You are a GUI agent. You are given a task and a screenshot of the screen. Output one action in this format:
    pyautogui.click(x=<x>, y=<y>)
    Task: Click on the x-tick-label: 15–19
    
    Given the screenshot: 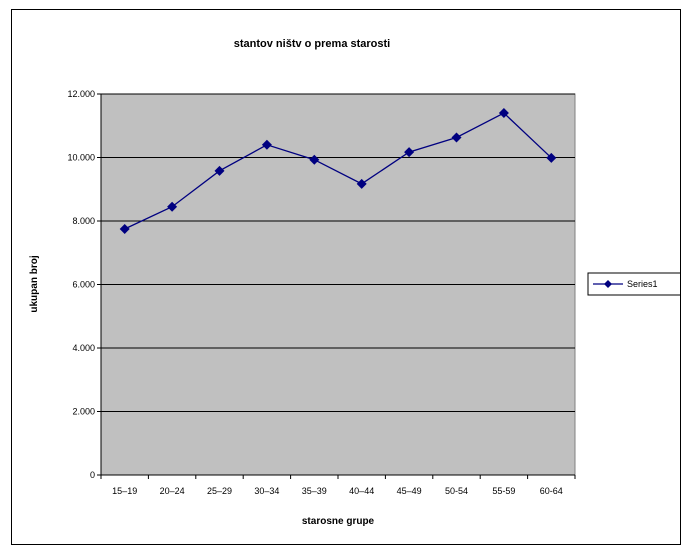 What is the action you would take?
    pyautogui.click(x=124, y=491)
    